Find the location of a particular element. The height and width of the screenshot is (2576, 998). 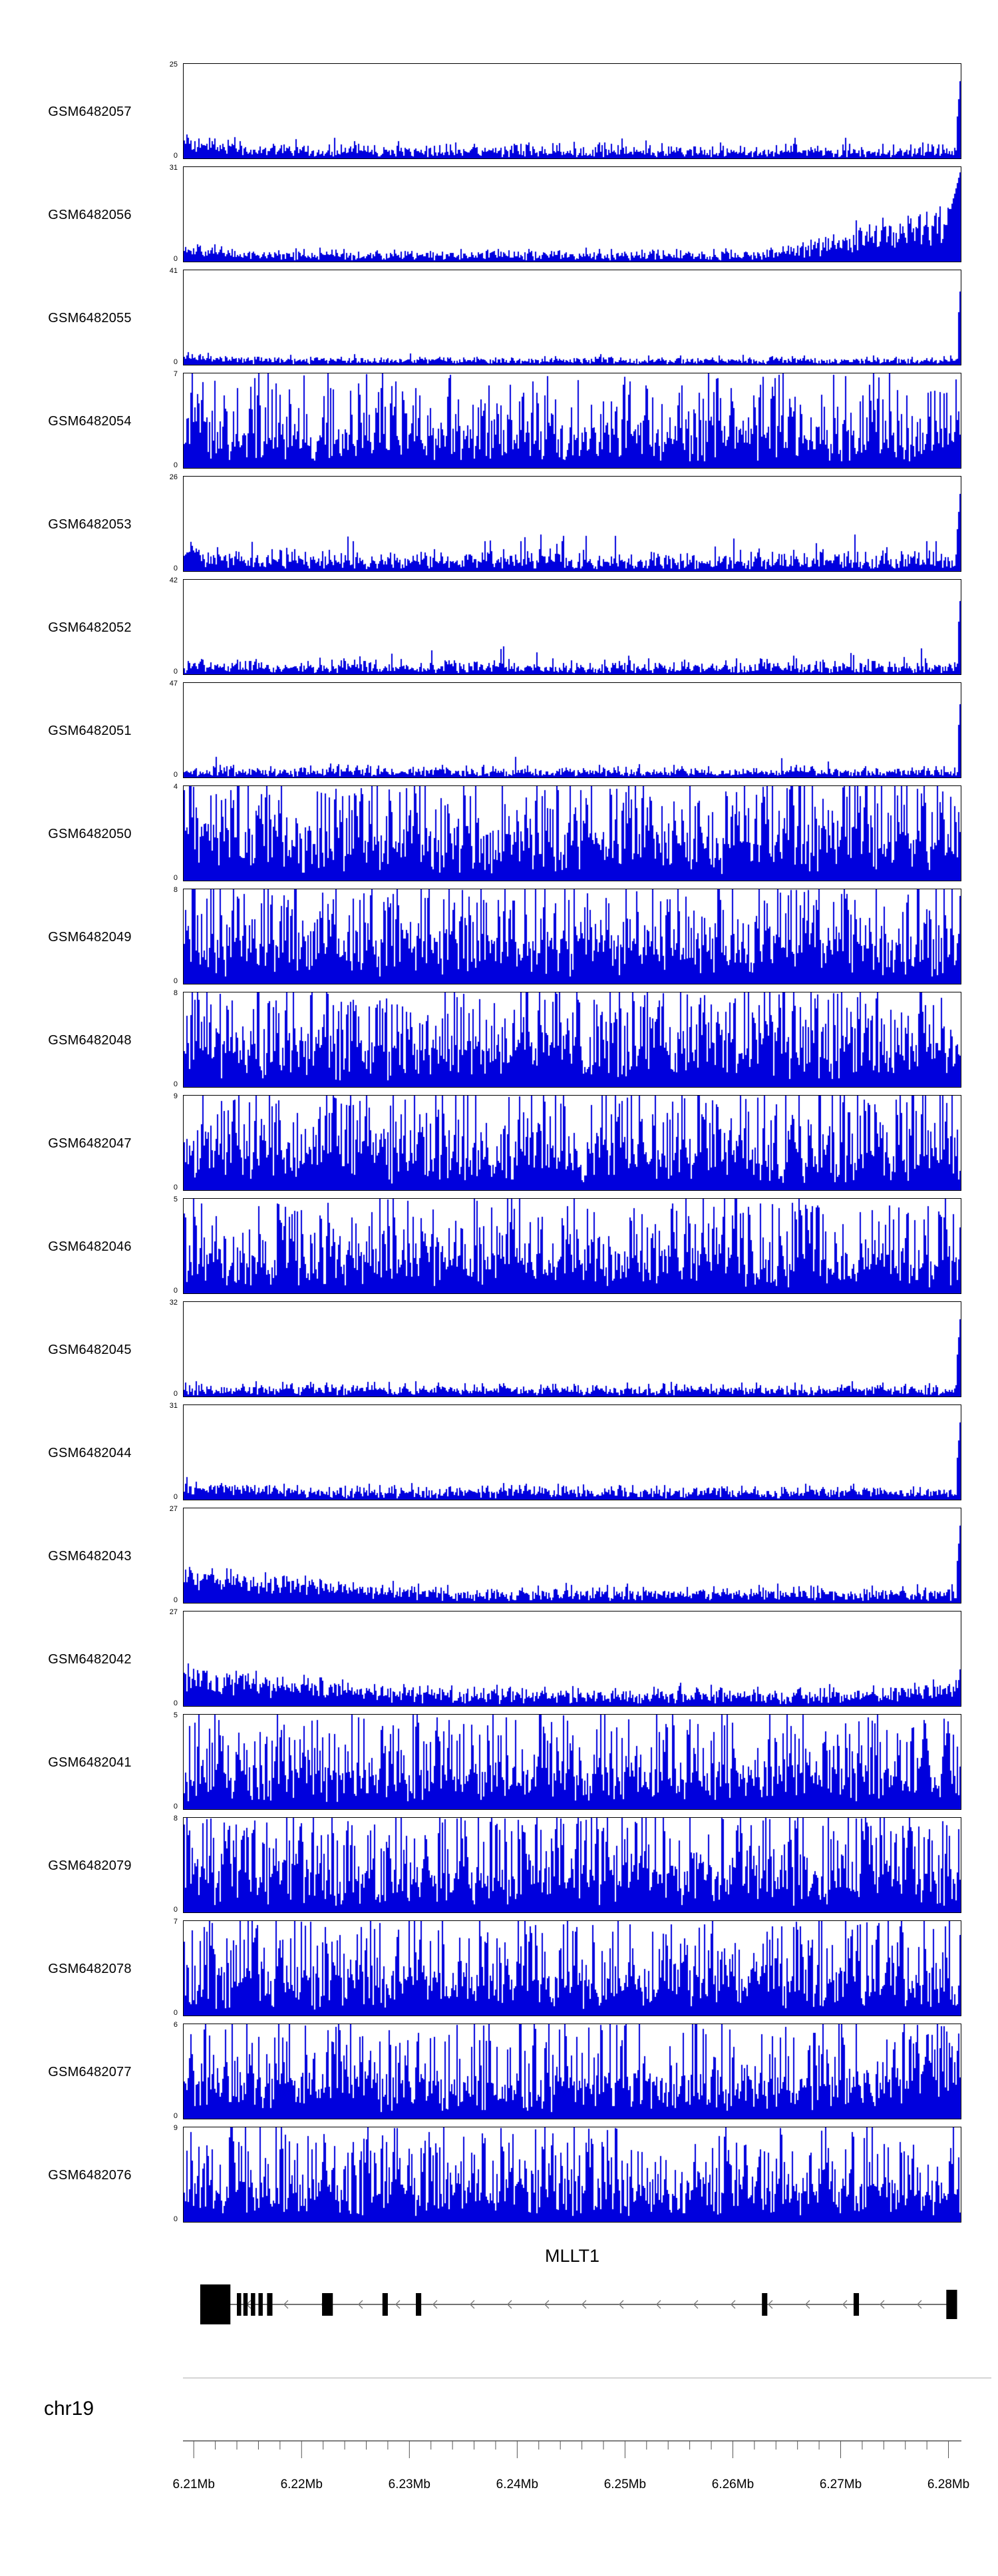

track-label: GSM6482048 is located at coordinates (90, 1040).